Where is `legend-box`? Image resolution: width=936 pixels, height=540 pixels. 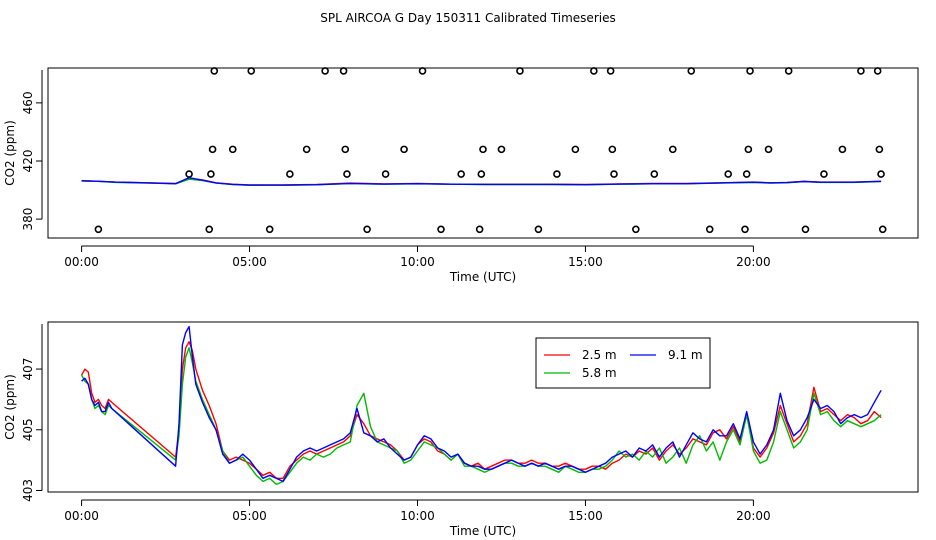
legend-box is located at coordinates (623, 363).